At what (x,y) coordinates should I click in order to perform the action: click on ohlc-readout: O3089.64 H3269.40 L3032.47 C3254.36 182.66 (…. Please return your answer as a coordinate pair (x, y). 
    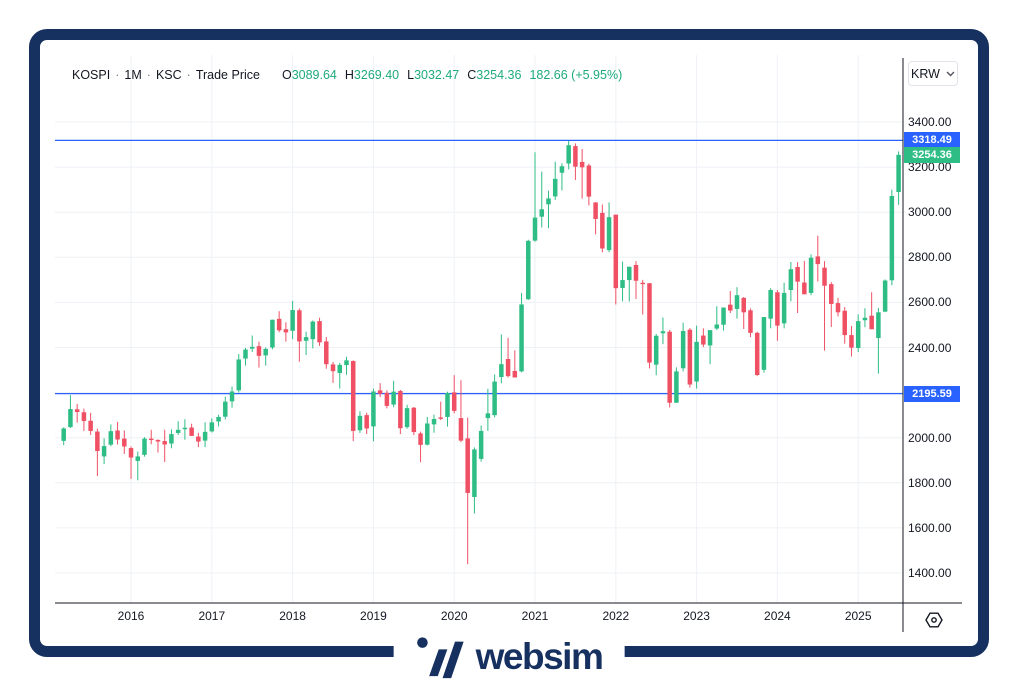
    Looking at the image, I should click on (448, 75).